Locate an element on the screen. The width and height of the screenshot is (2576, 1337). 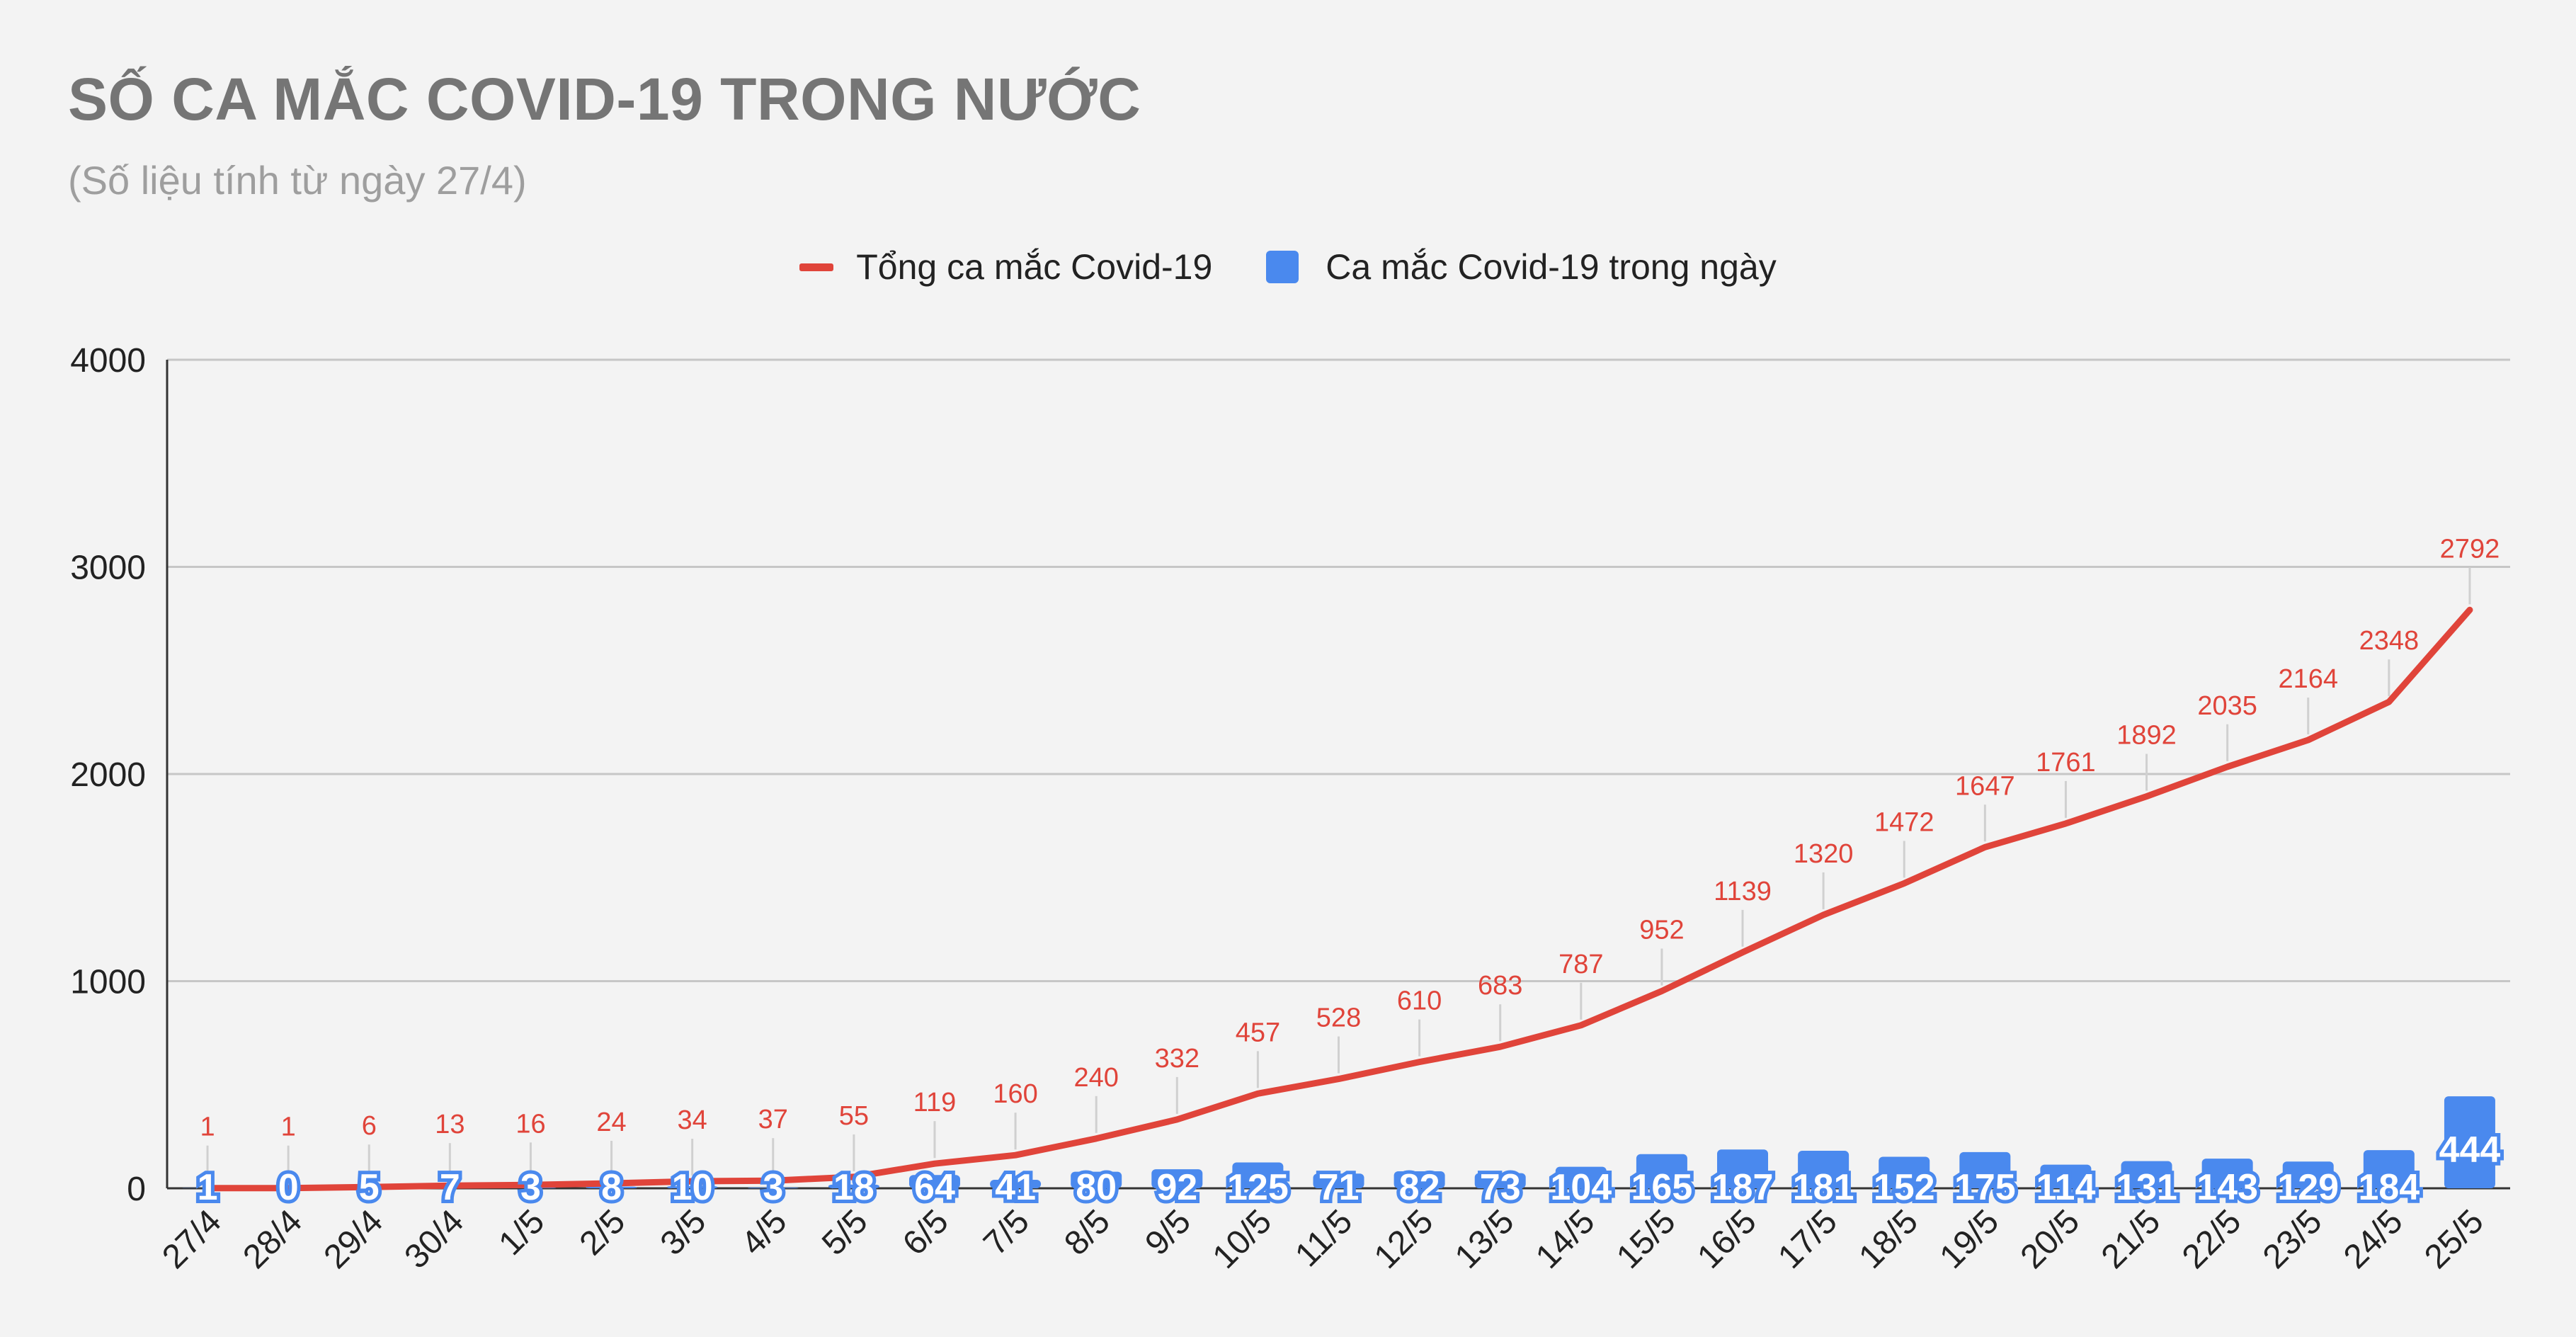
x-tick-label: 4/5 is located at coordinates (764, 1233).